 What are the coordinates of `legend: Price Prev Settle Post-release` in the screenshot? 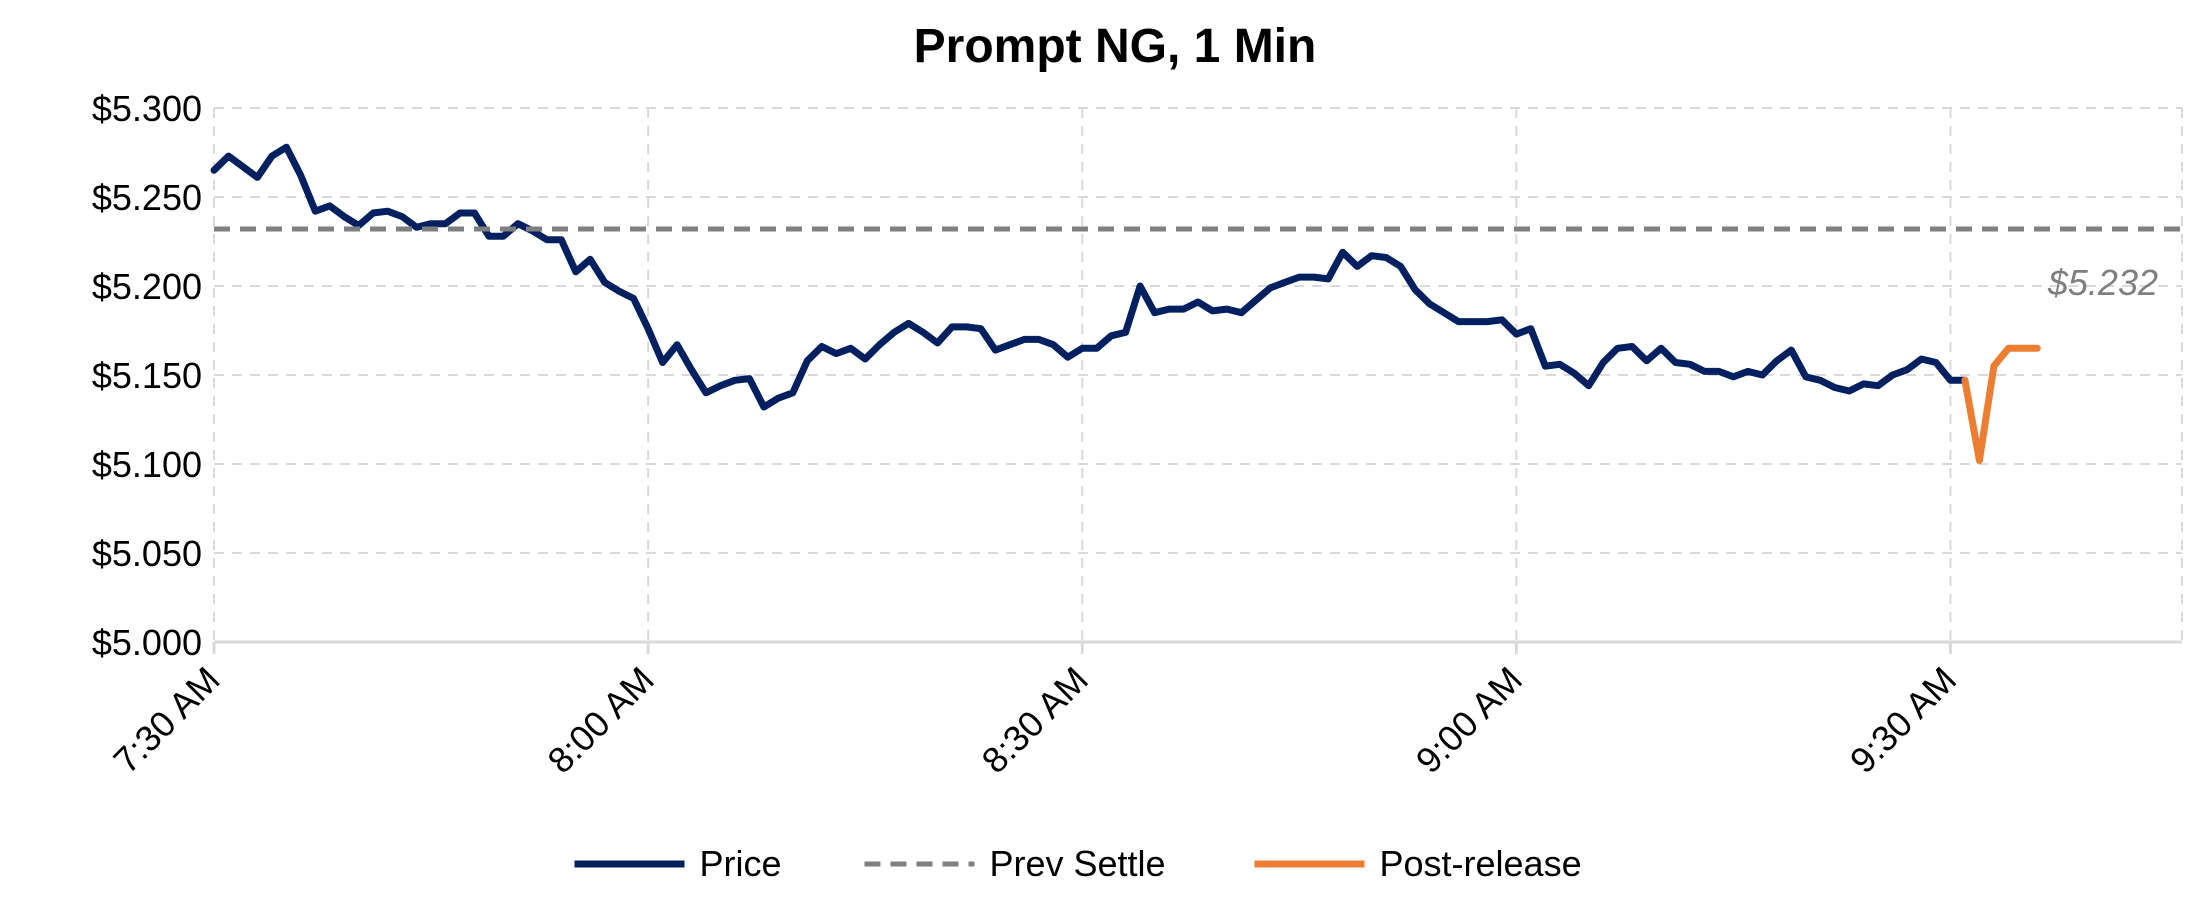 It's located at (1078, 863).